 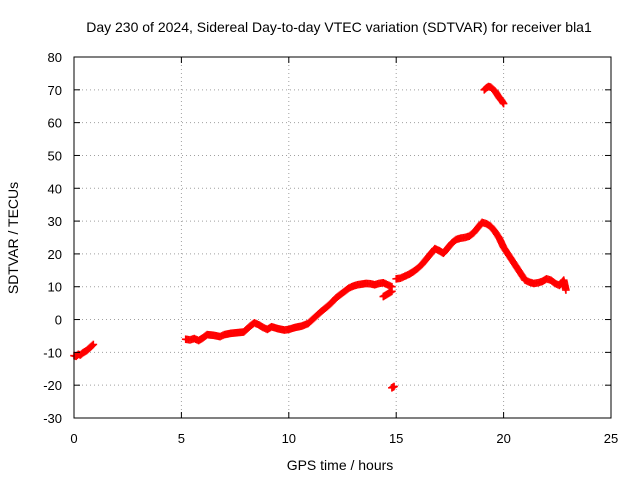 I want to click on x-tick-label: 0, so click(x=73, y=438).